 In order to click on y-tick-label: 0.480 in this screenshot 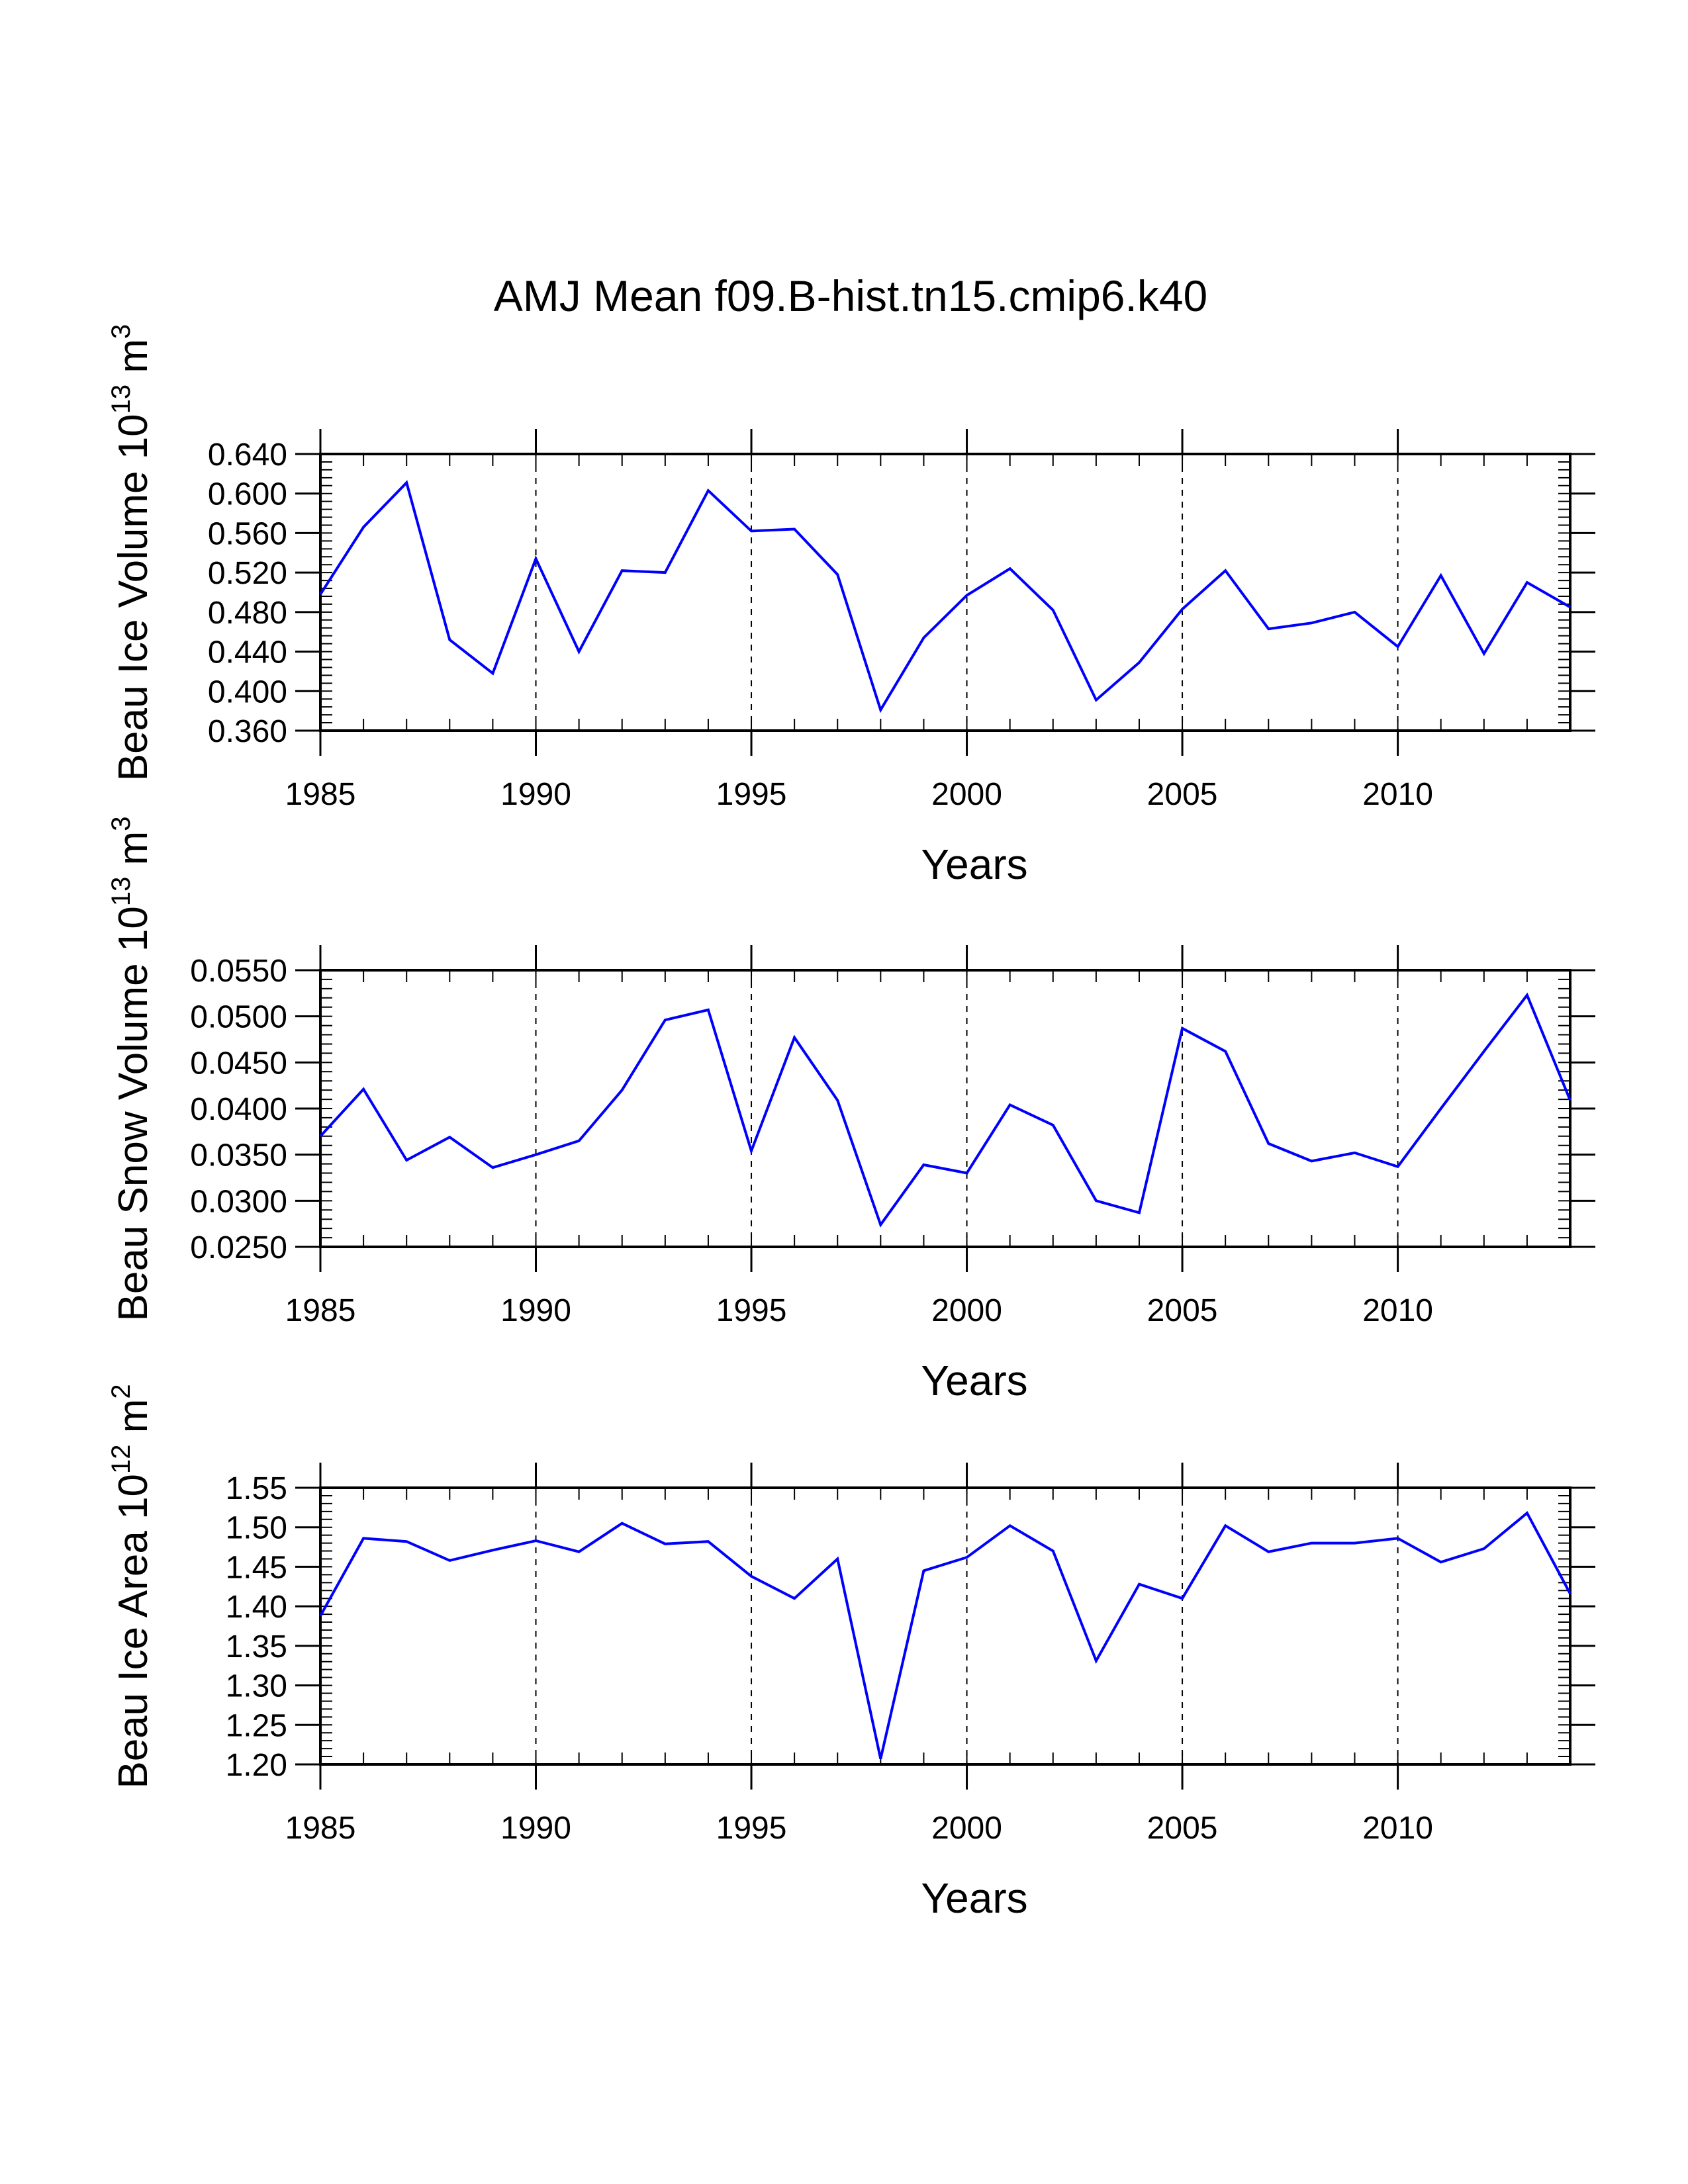, I will do `click(247, 613)`.